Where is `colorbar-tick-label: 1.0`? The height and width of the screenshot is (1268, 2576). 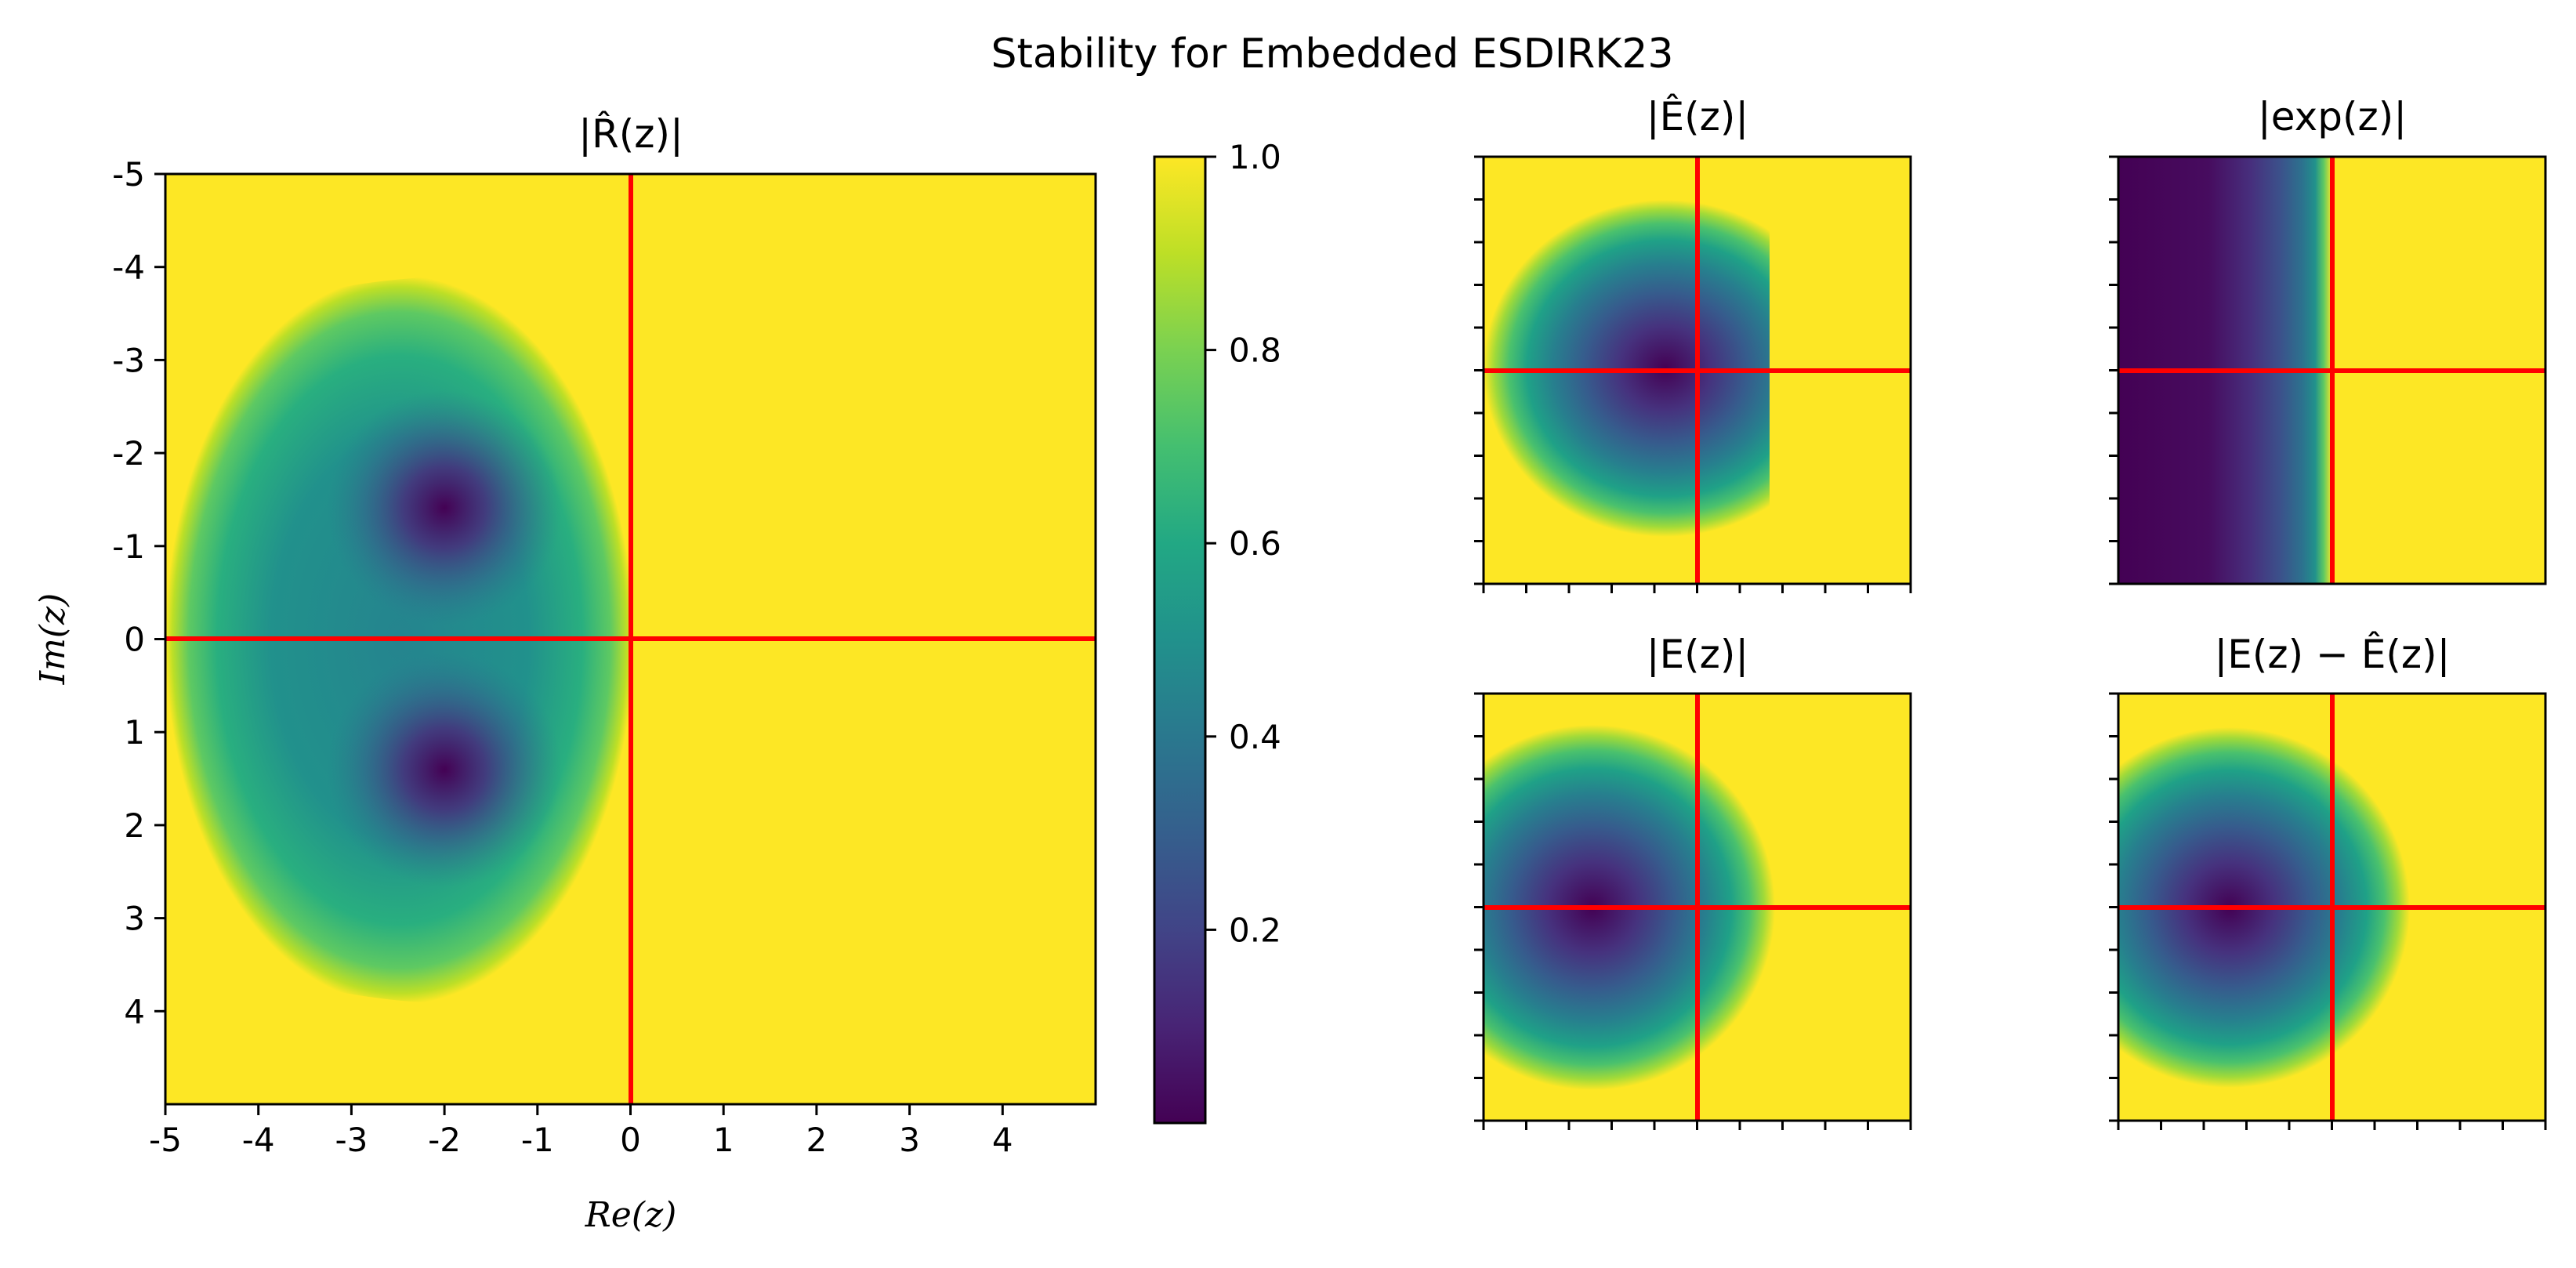 colorbar-tick-label: 1.0 is located at coordinates (1255, 157).